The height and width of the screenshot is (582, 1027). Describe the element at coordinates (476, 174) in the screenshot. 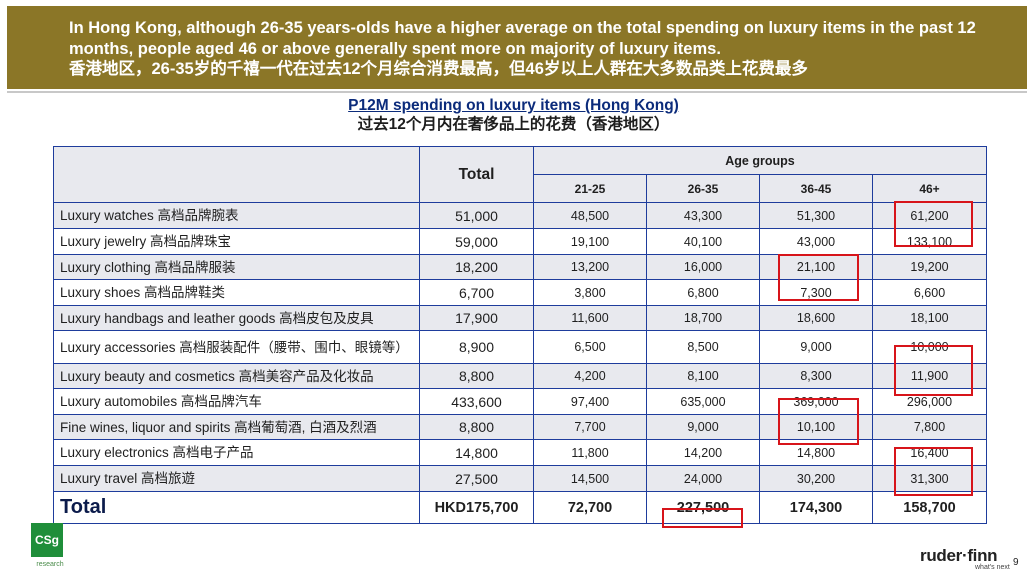

I see `header-total: Total` at that location.